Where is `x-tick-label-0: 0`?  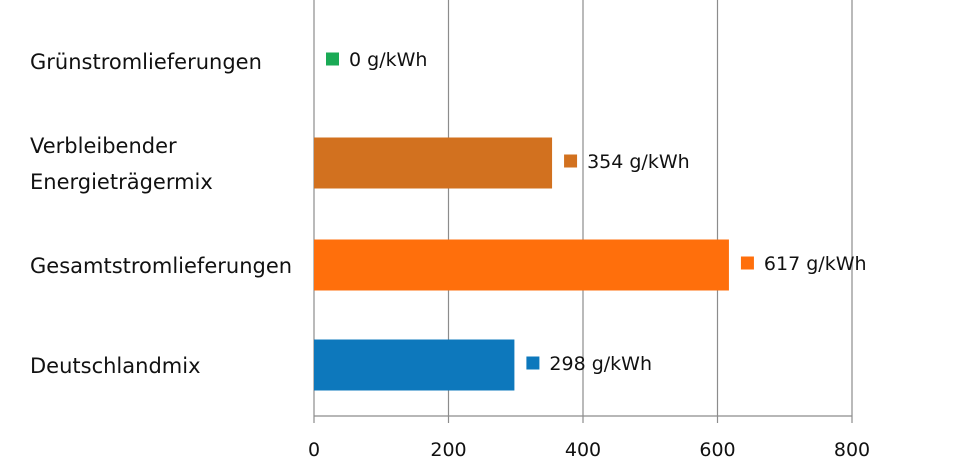
x-tick-label-0: 0 is located at coordinates (314, 450).